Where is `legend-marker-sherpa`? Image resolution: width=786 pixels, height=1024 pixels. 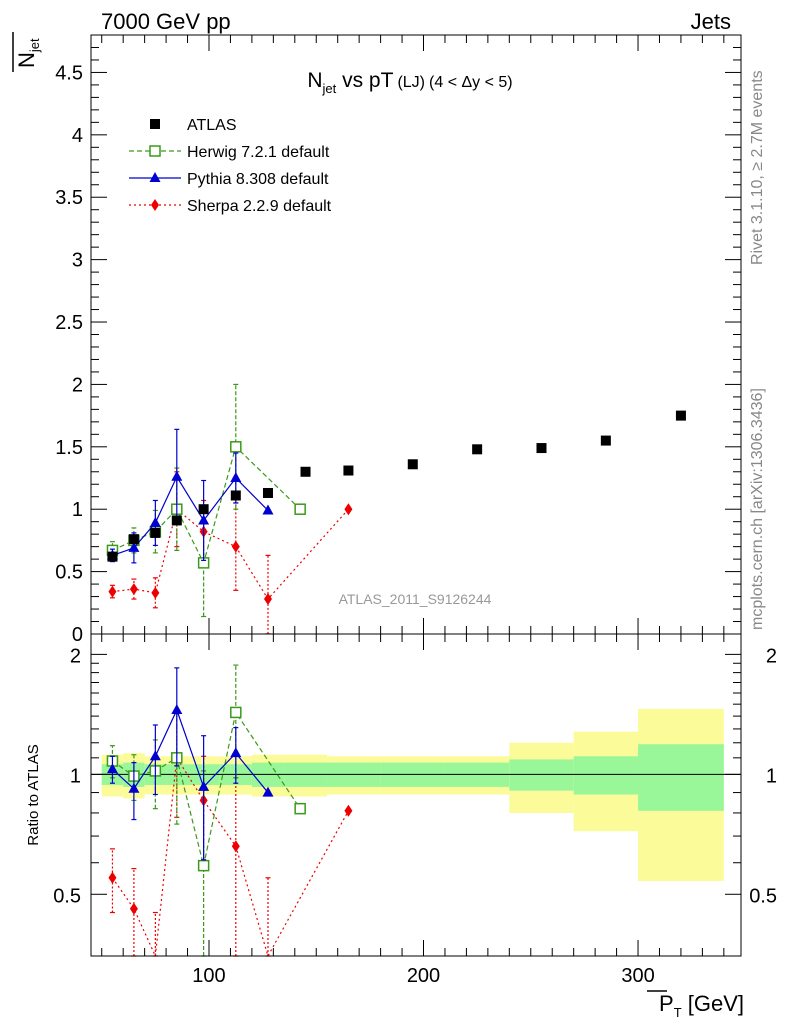 legend-marker-sherpa is located at coordinates (155, 205).